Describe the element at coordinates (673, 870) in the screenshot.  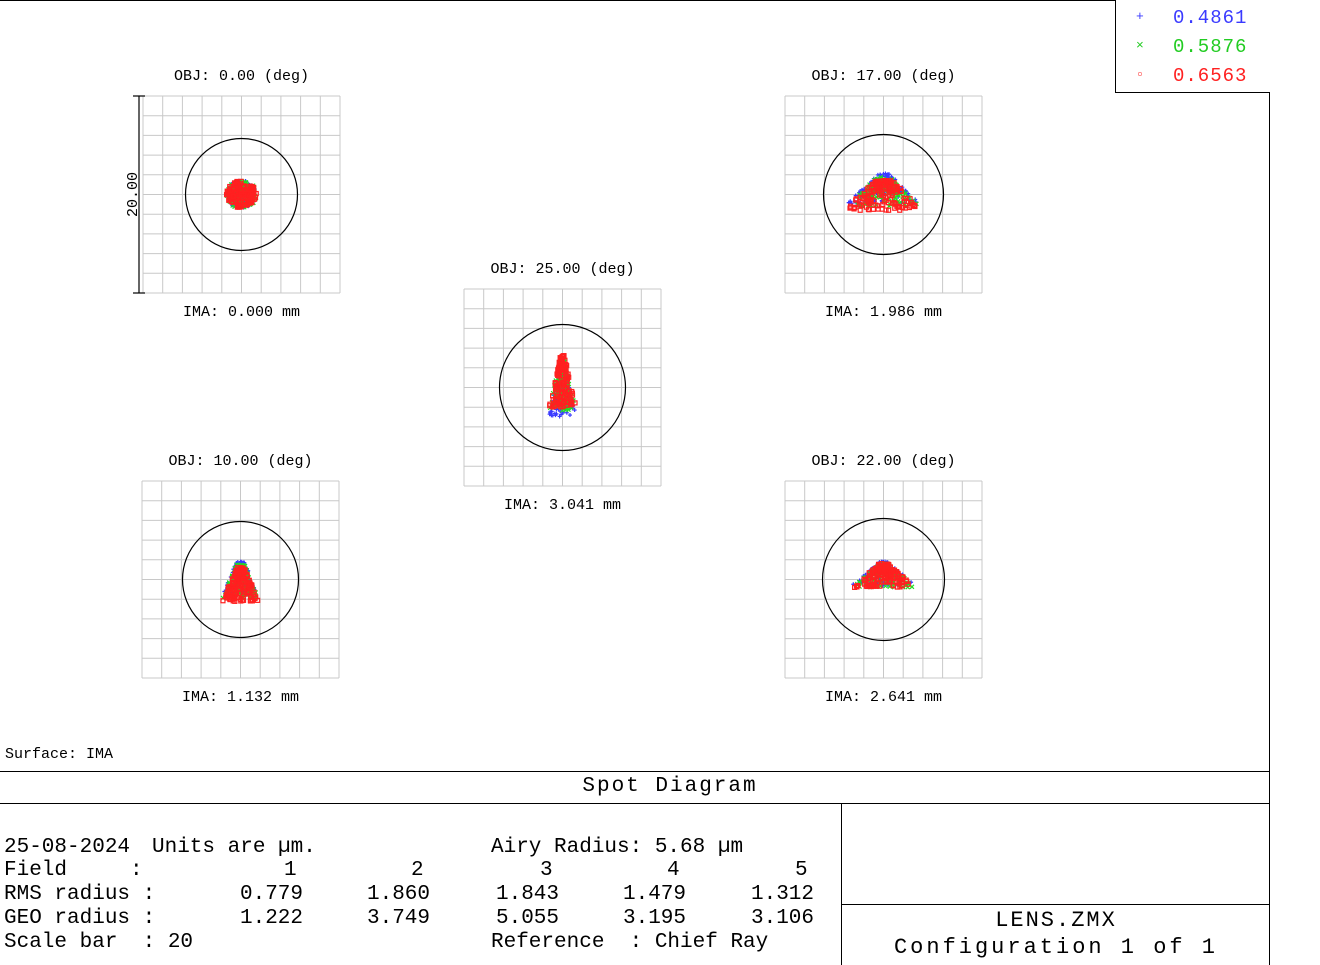
I see `field-number: 4` at that location.